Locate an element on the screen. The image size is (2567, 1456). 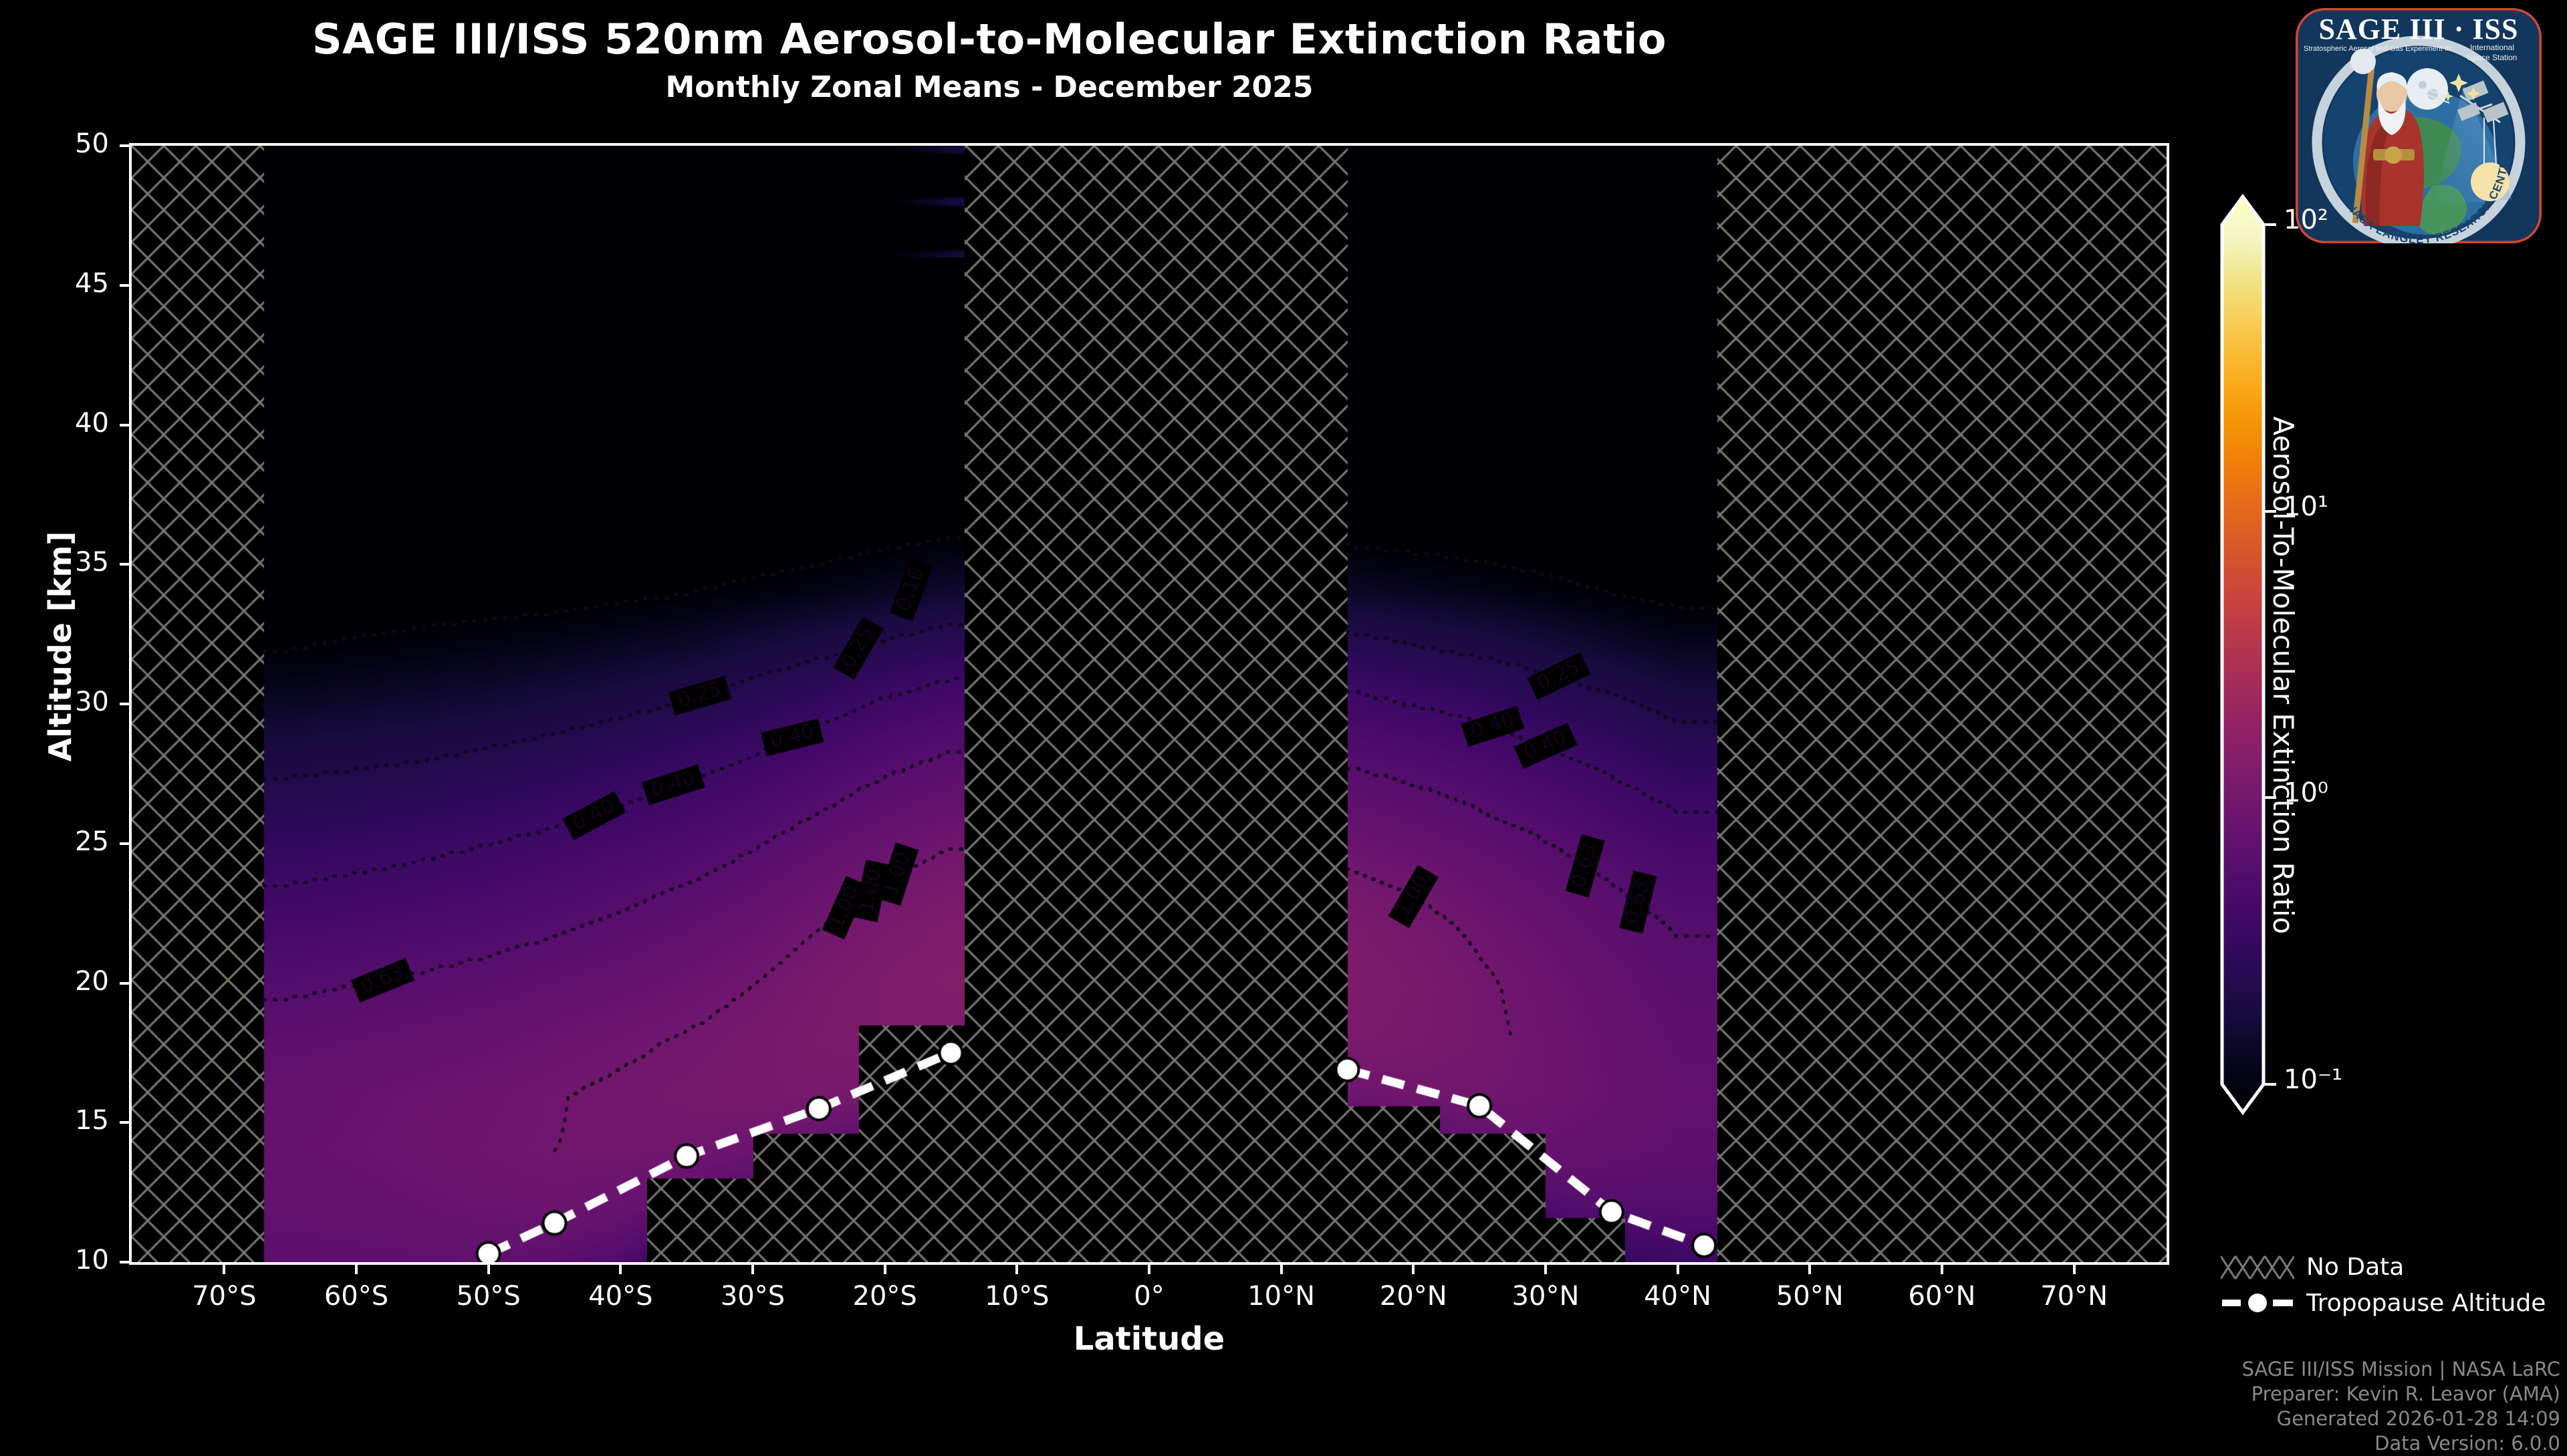
y-tick-label: 30 is located at coordinates (92, 702).